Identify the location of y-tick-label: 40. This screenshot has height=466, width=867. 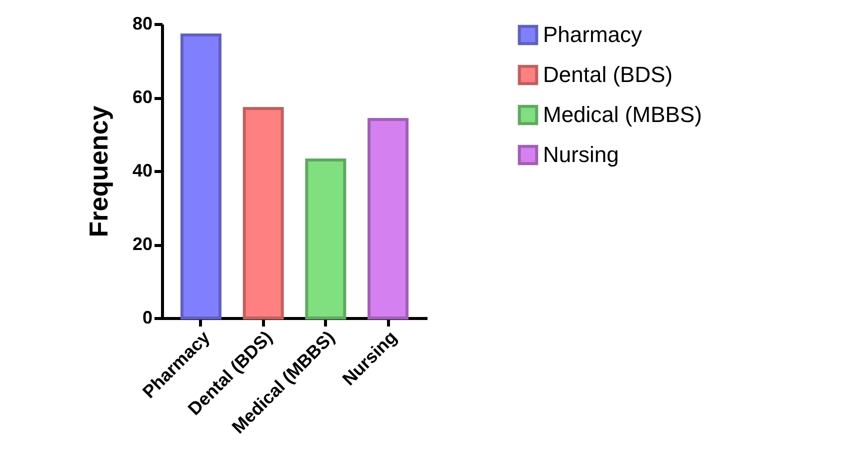
(142, 170).